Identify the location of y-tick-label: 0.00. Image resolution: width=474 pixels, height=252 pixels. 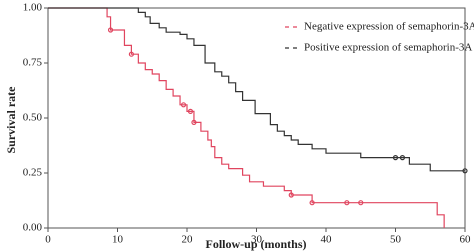
(33, 228).